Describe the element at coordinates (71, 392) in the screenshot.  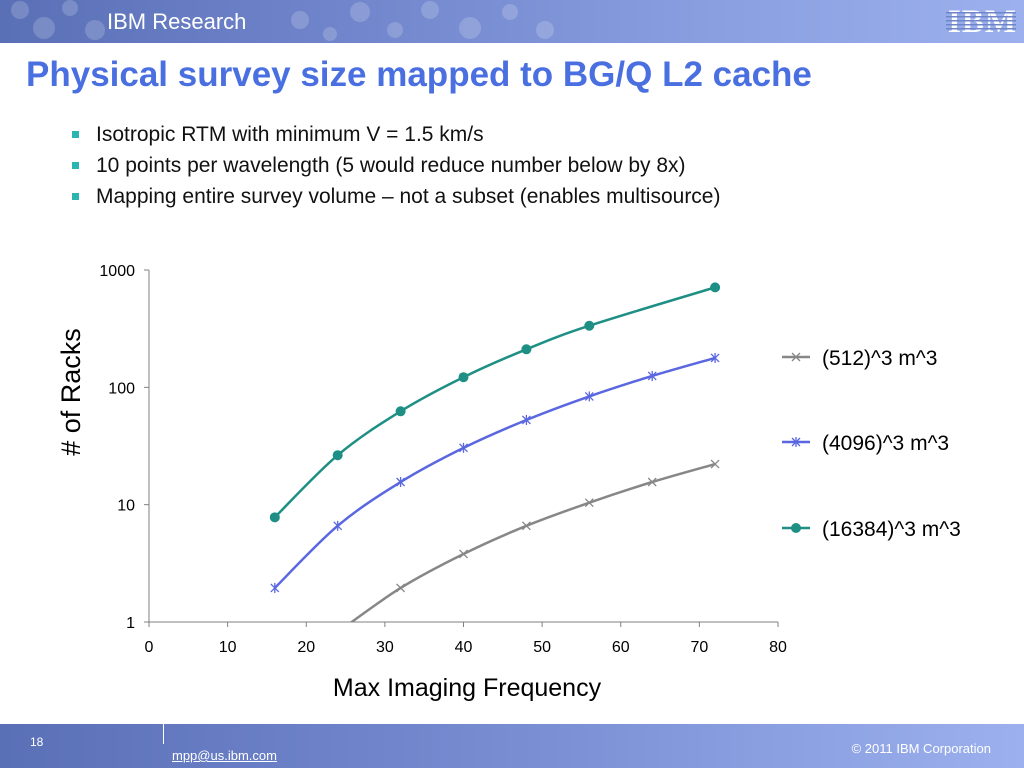
I see `y-axis-label: # of Racks` at that location.